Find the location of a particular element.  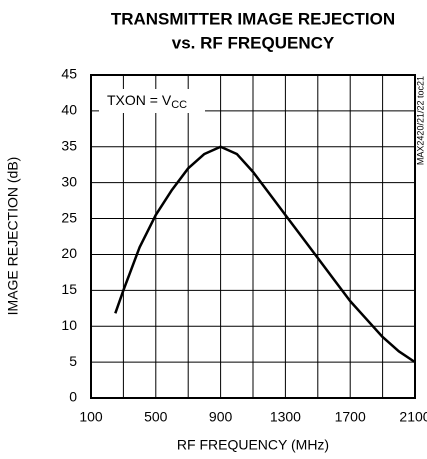

y-tick-label: 5 is located at coordinates (73, 361).